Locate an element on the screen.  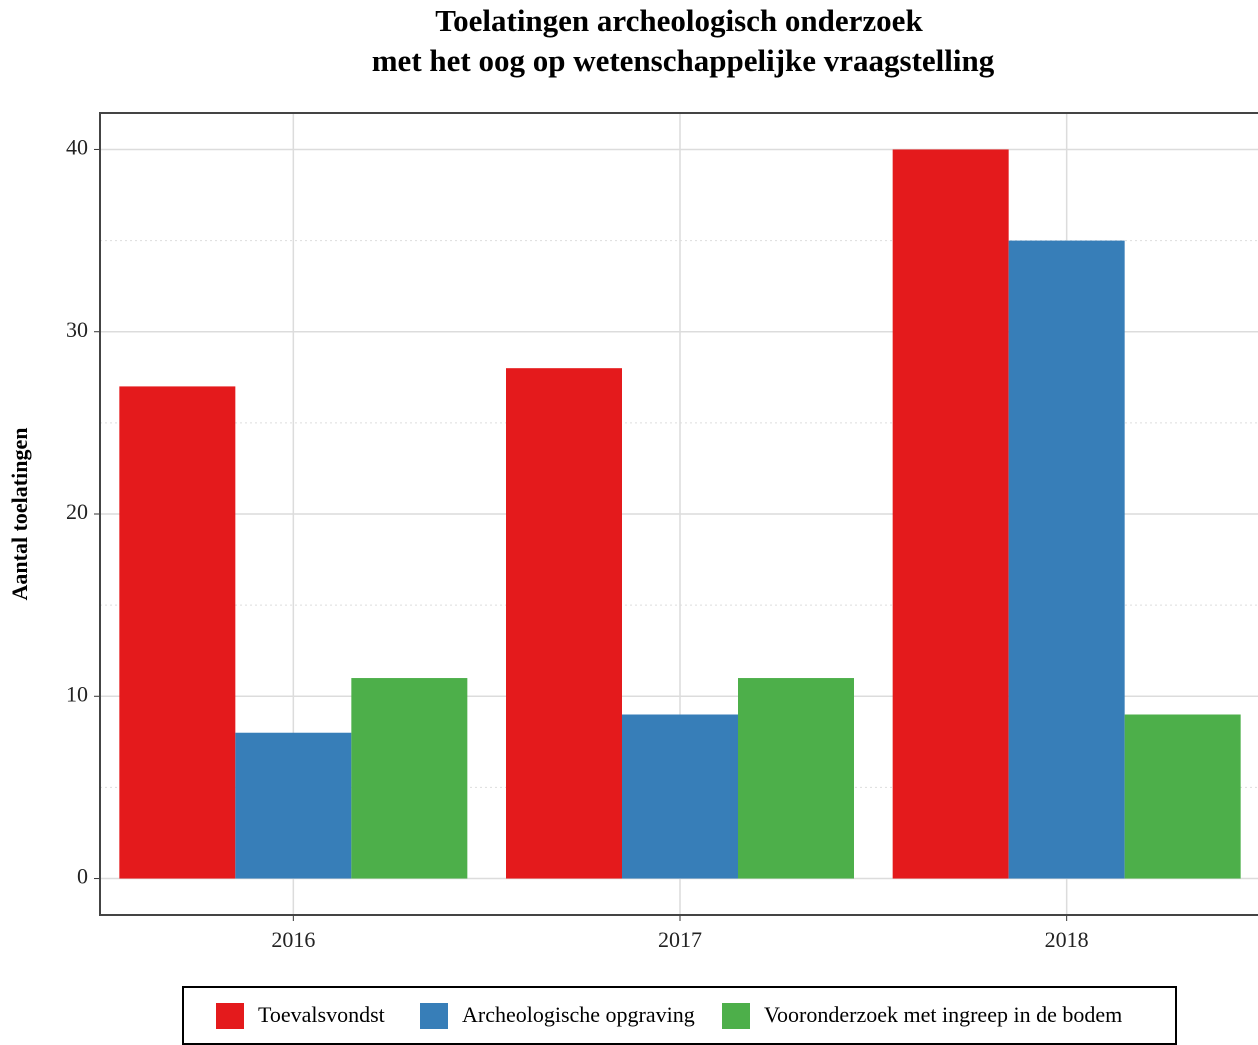
legend-label: Vooronderzoek met ingreep in de bodem is located at coordinates (943, 1014).